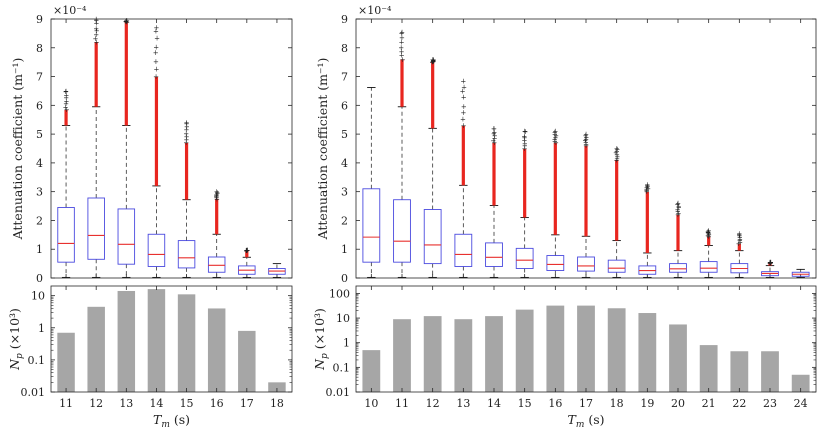 Image resolution: width=830 pixels, height=431 pixels. Describe the element at coordinates (402, 153) in the screenshot. I see `box-11: ++++++++` at that location.